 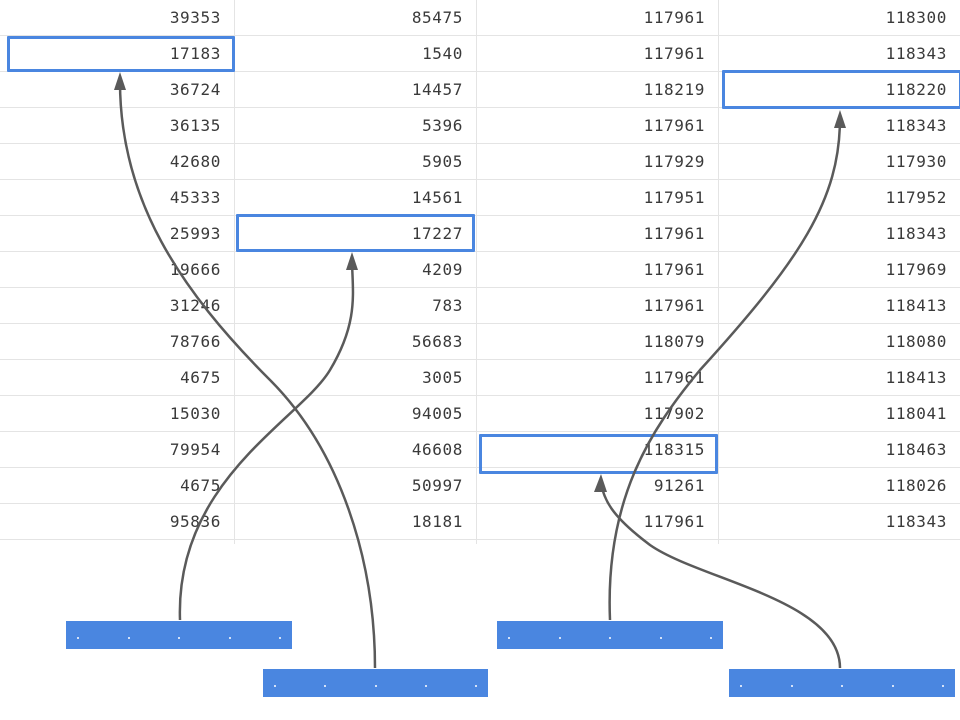 What do you see at coordinates (437, 341) in the screenshot?
I see `table-cell: 56683` at bounding box center [437, 341].